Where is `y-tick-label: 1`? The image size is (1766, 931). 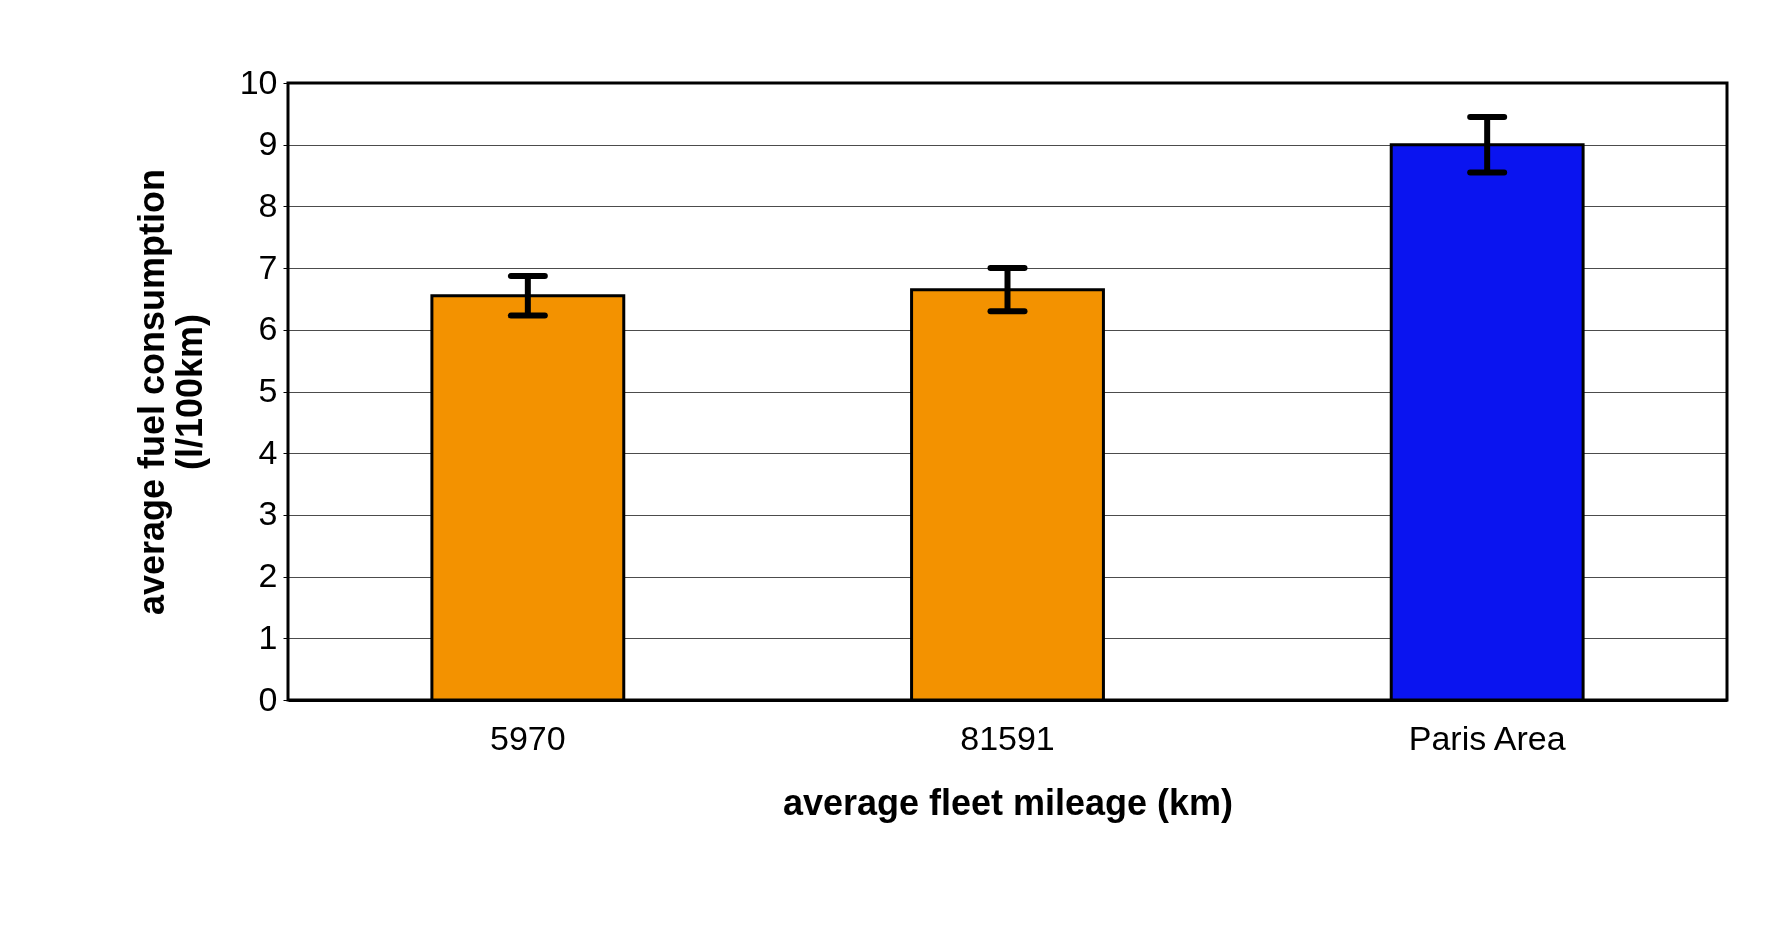
y-tick-label: 1 is located at coordinates (268, 636).